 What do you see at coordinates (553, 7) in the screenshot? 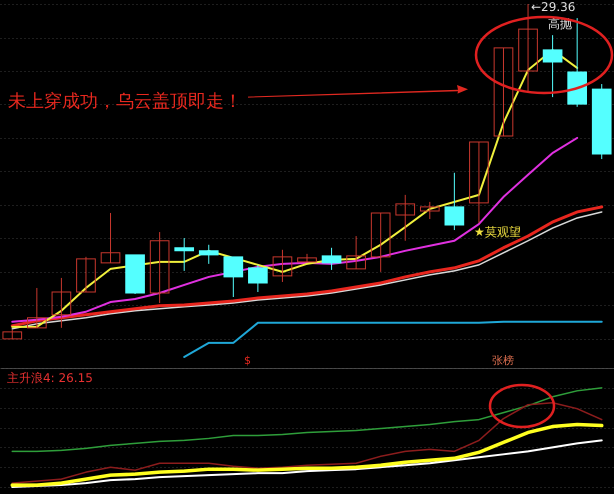
I see `annotation: ←29.36` at bounding box center [553, 7].